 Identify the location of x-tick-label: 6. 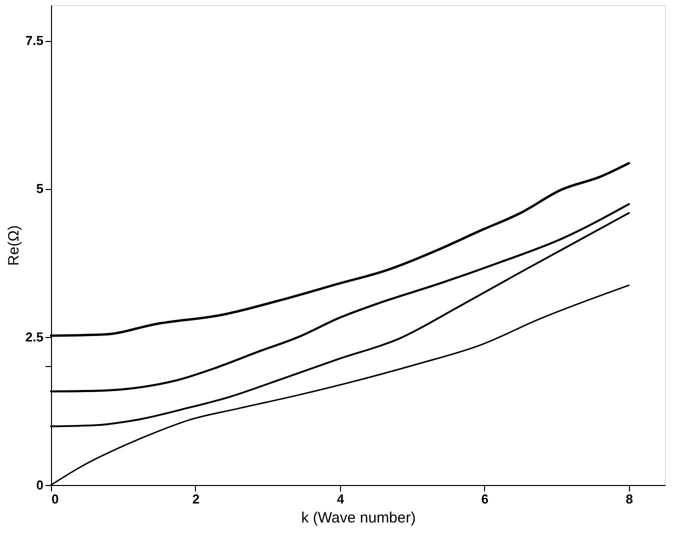
(485, 499).